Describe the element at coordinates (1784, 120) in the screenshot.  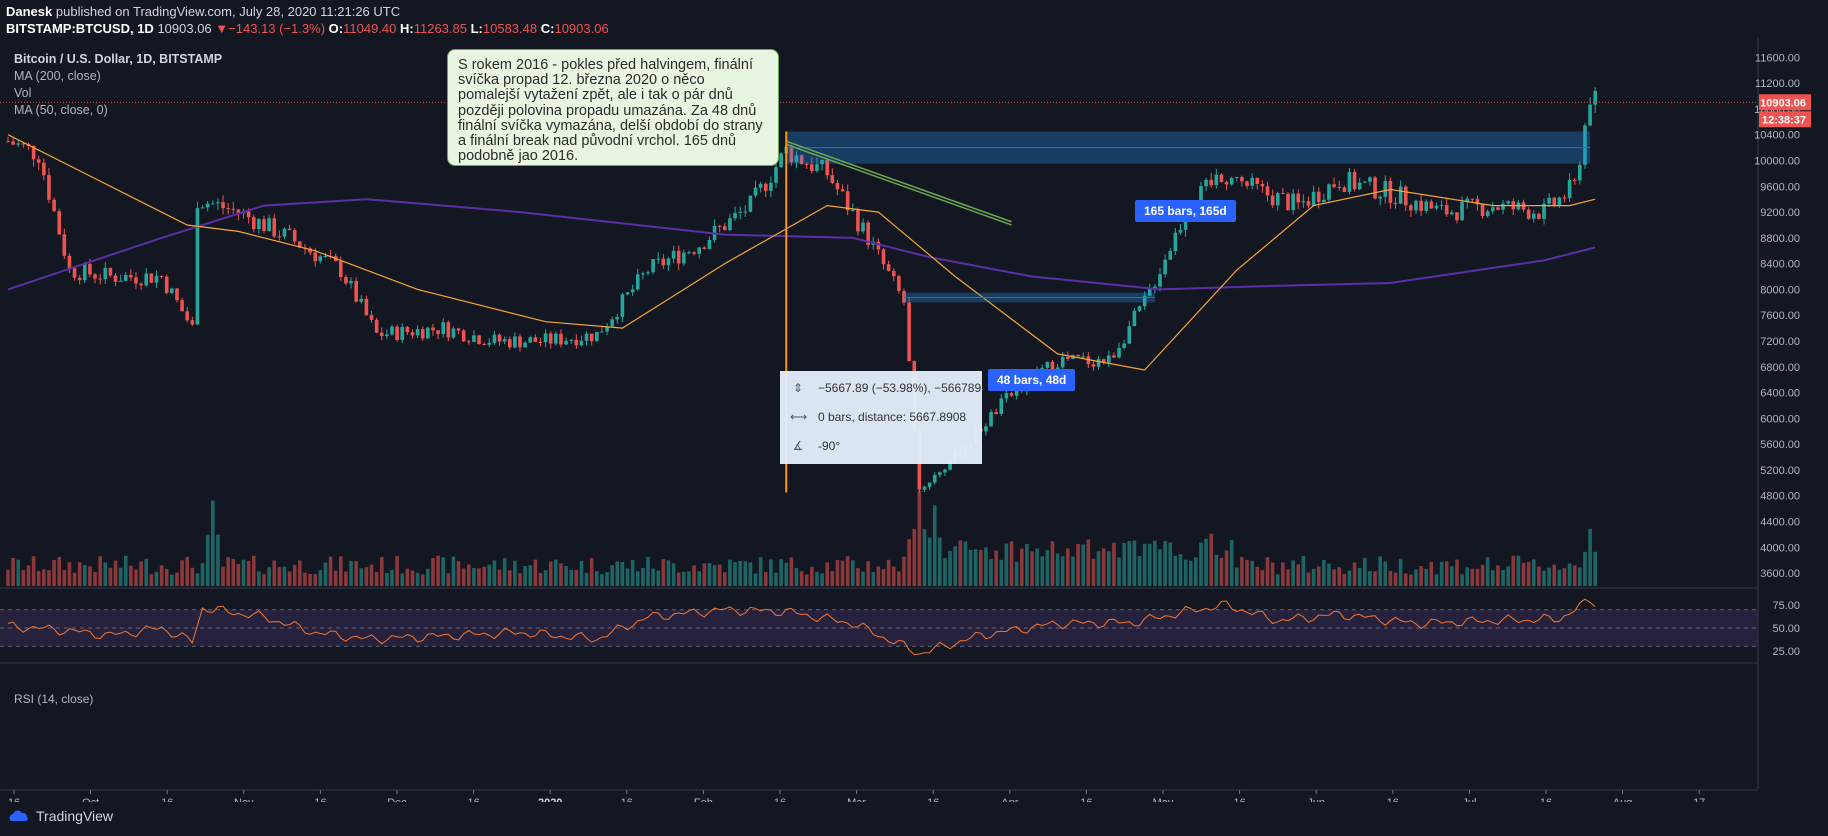
I see `countdown-label: 12:38:37` at that location.